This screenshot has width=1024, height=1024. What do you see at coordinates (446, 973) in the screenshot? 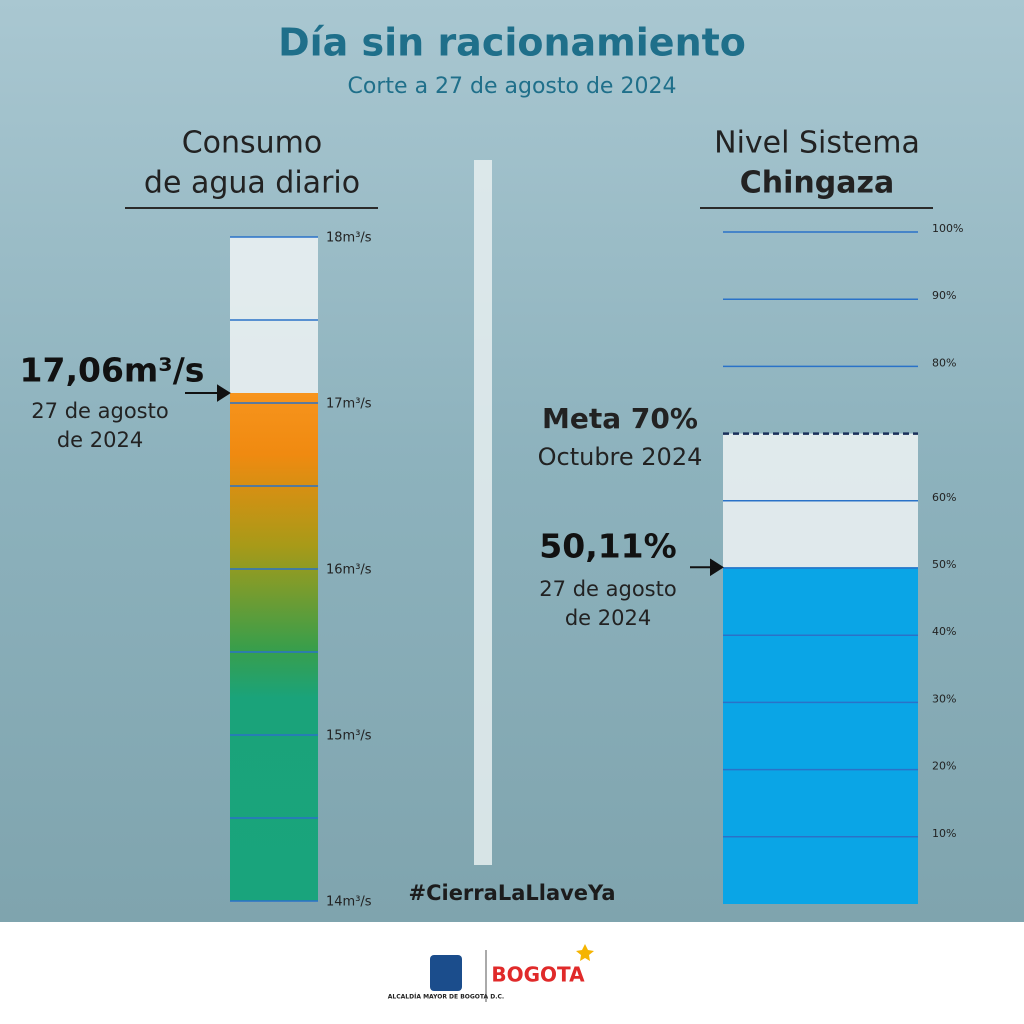
I see `coat-of-arms` at bounding box center [446, 973].